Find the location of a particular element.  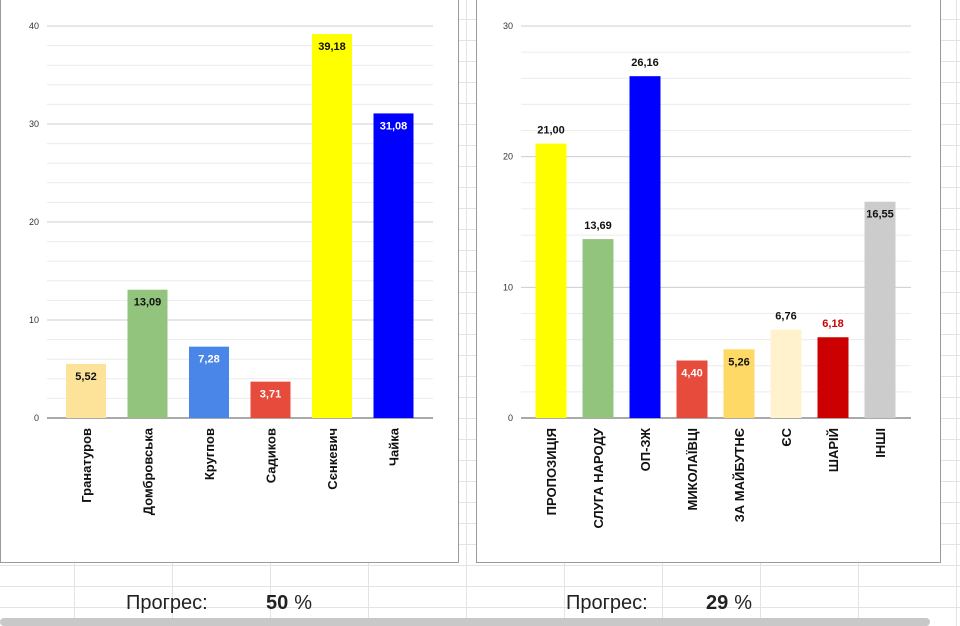

bar-value-label: 13,09 is located at coordinates (148, 303).